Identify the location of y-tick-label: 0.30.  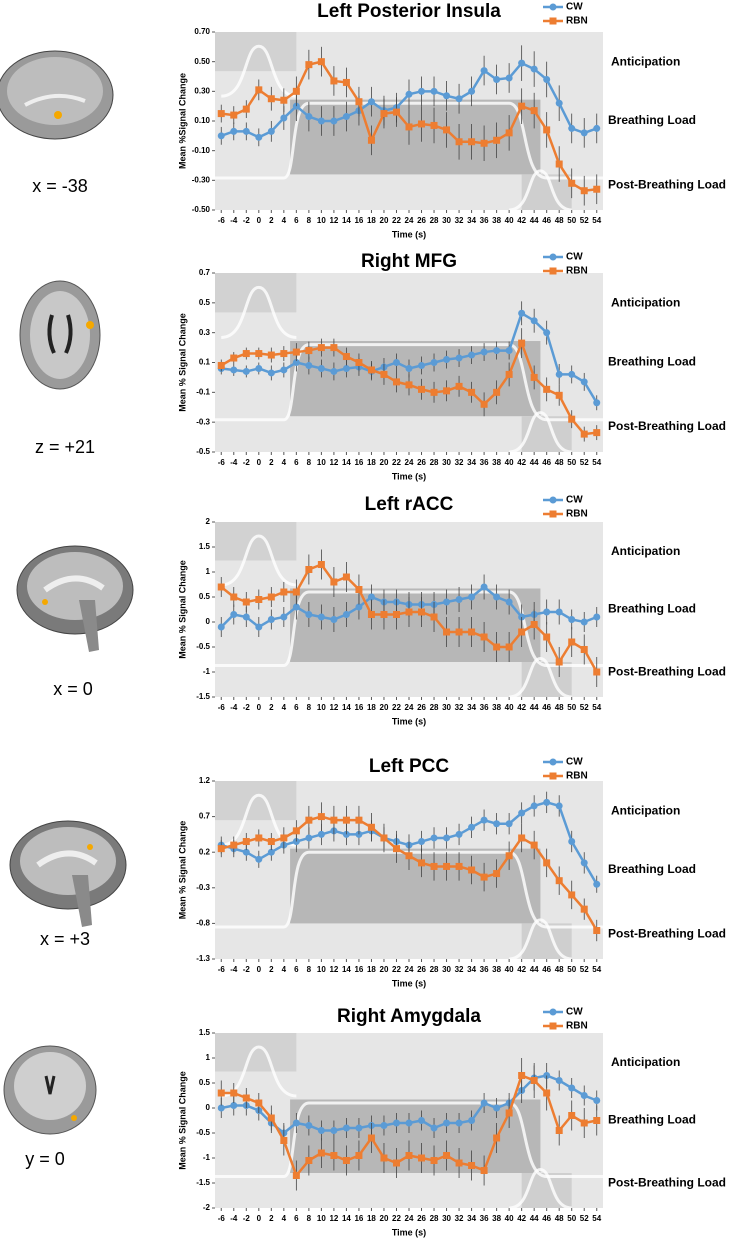
(202, 90).